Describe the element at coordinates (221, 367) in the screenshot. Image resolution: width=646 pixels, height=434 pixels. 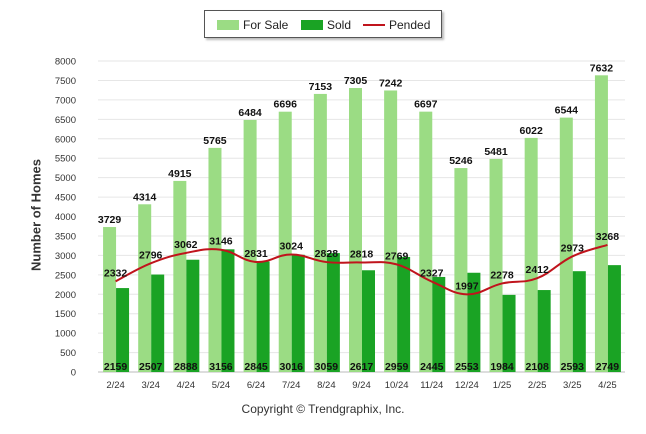
I see `label-sold: 3156` at that location.